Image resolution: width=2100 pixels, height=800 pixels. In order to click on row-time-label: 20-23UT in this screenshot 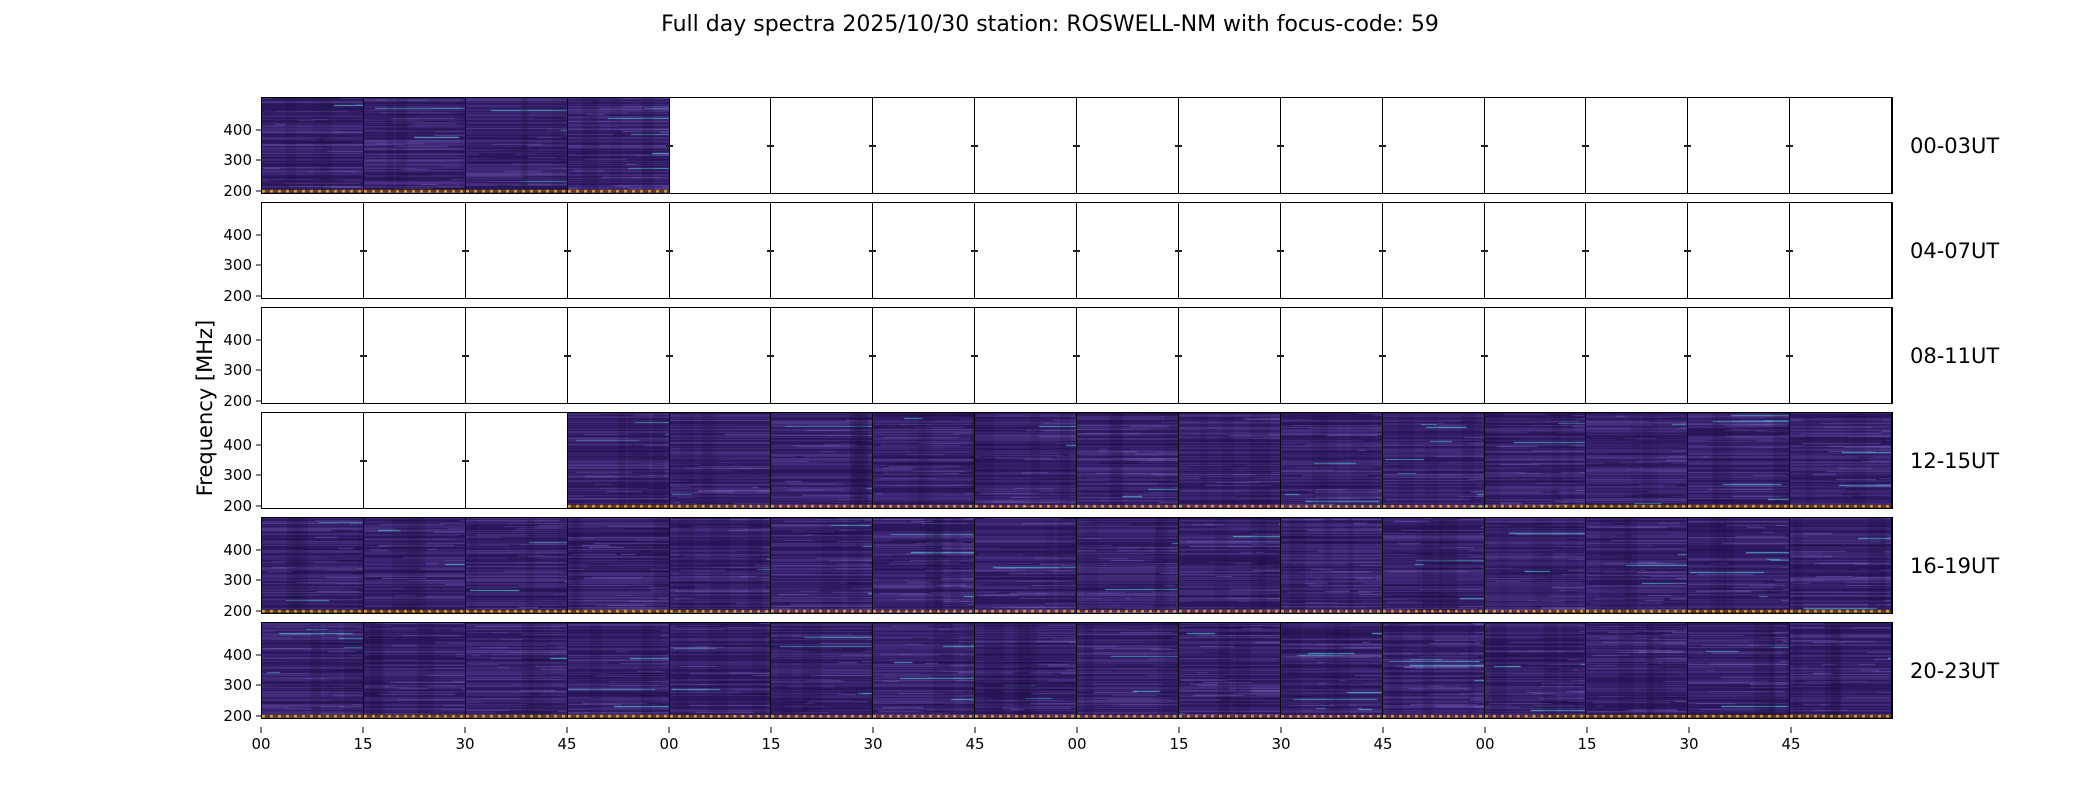, I will do `click(1955, 670)`.